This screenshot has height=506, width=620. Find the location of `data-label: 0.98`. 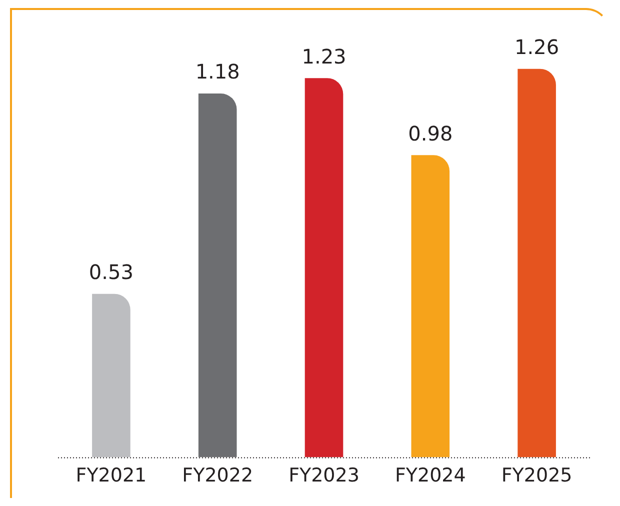

data-label: 0.98 is located at coordinates (430, 133).